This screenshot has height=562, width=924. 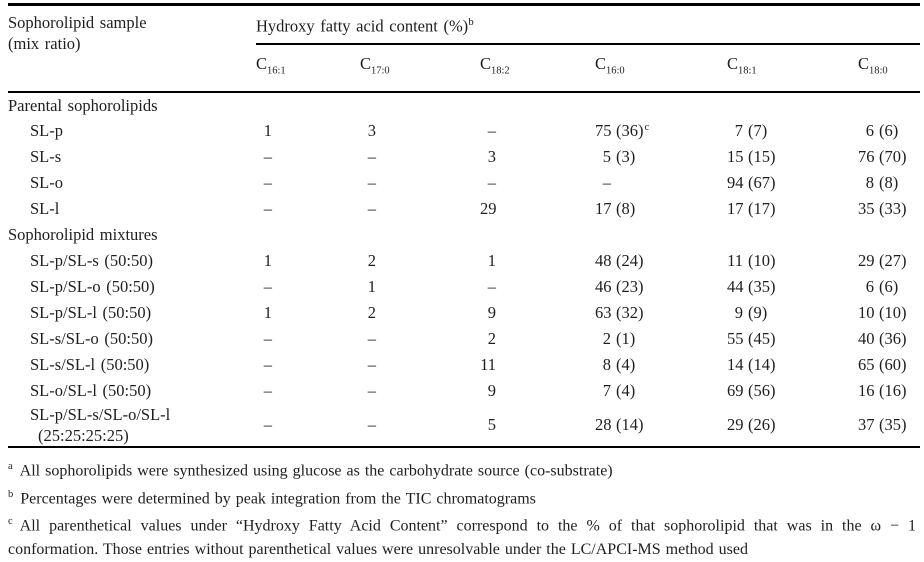 What do you see at coordinates (83, 235) in the screenshot?
I see `section-label: Sophorolipid mixtures` at bounding box center [83, 235].